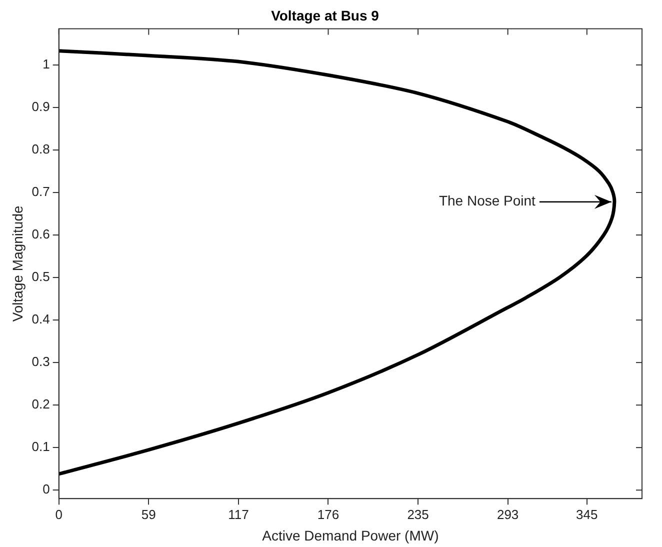 The image size is (662, 547). Describe the element at coordinates (41, 362) in the screenshot. I see `y-tick-label: 0.3` at that location.